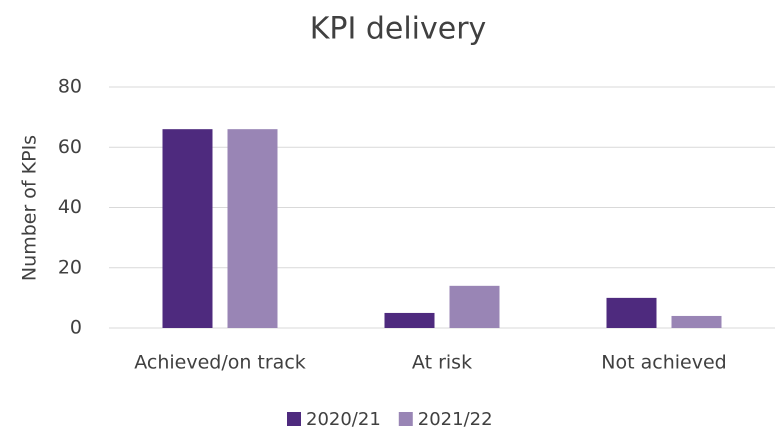  Describe the element at coordinates (76, 328) in the screenshot. I see `y-tick-label: 0` at that location.